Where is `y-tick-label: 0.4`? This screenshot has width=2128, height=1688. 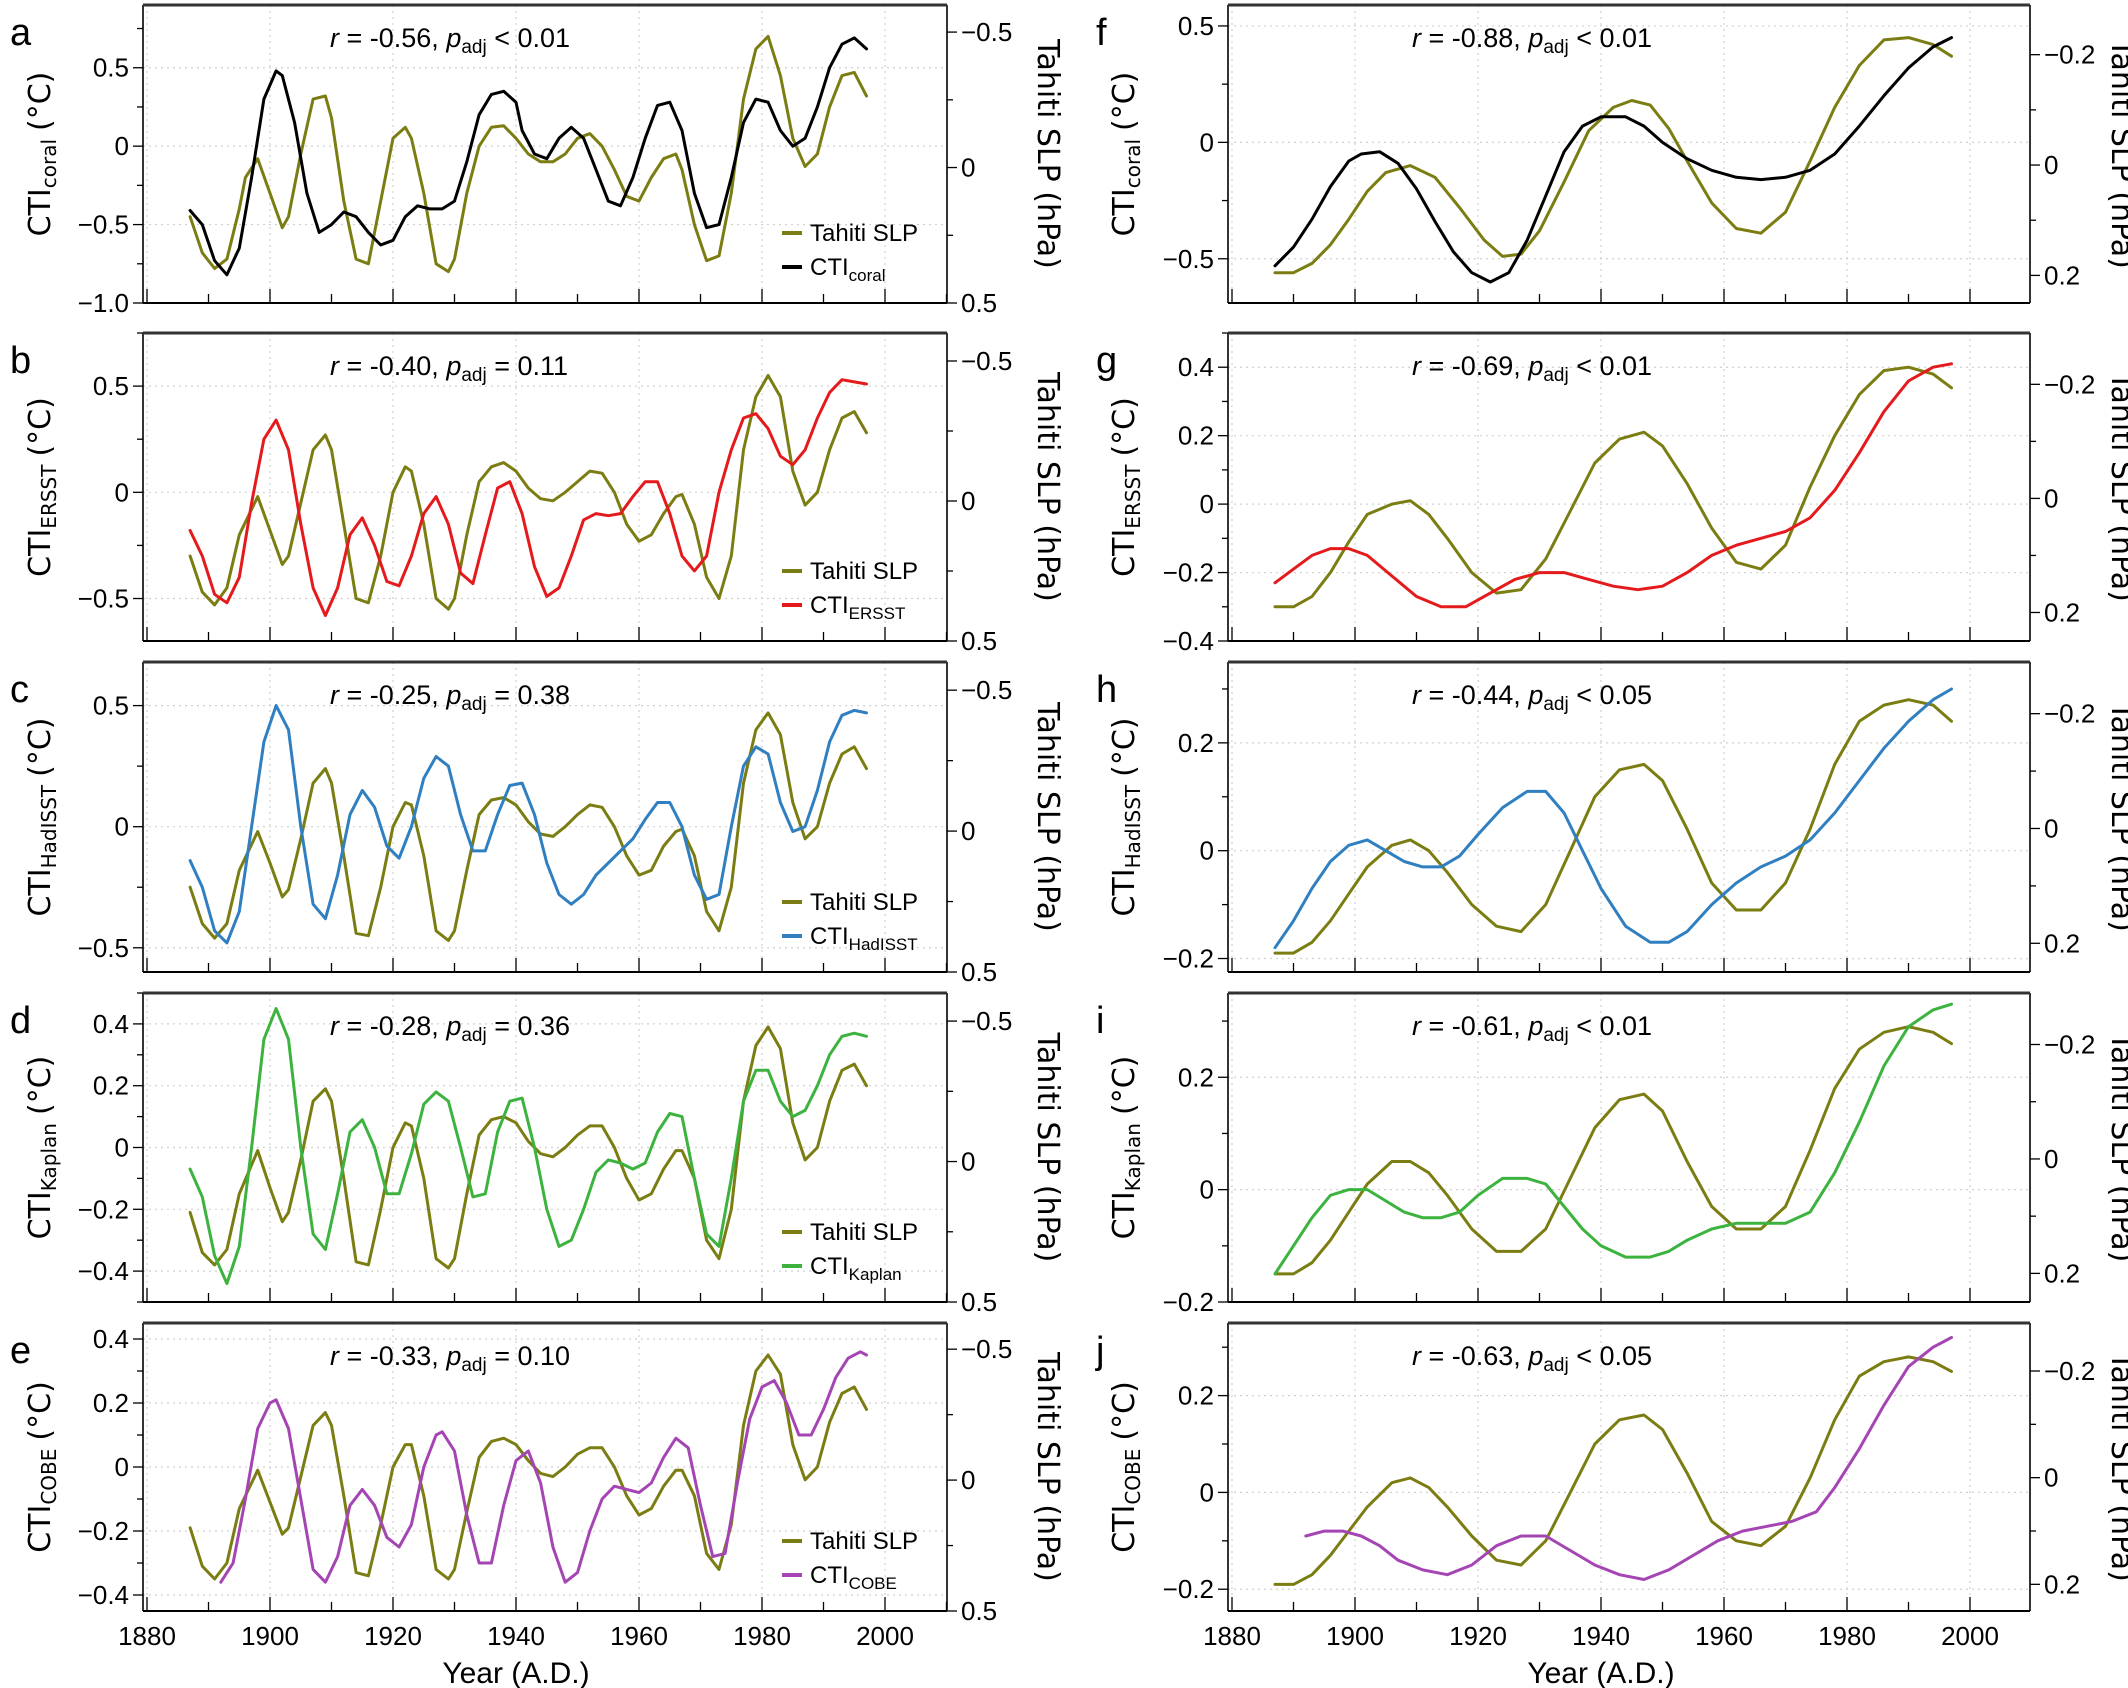 y-tick-label: 0.4 is located at coordinates (111, 1024).